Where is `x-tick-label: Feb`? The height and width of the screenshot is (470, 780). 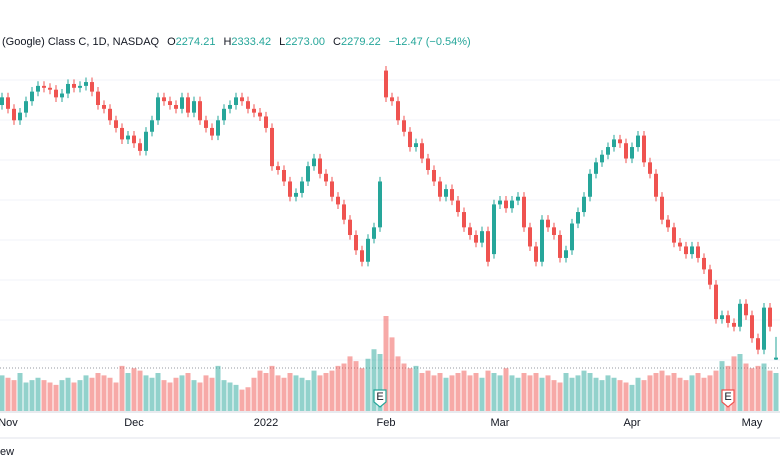
x-tick-label: Feb is located at coordinates (386, 423).